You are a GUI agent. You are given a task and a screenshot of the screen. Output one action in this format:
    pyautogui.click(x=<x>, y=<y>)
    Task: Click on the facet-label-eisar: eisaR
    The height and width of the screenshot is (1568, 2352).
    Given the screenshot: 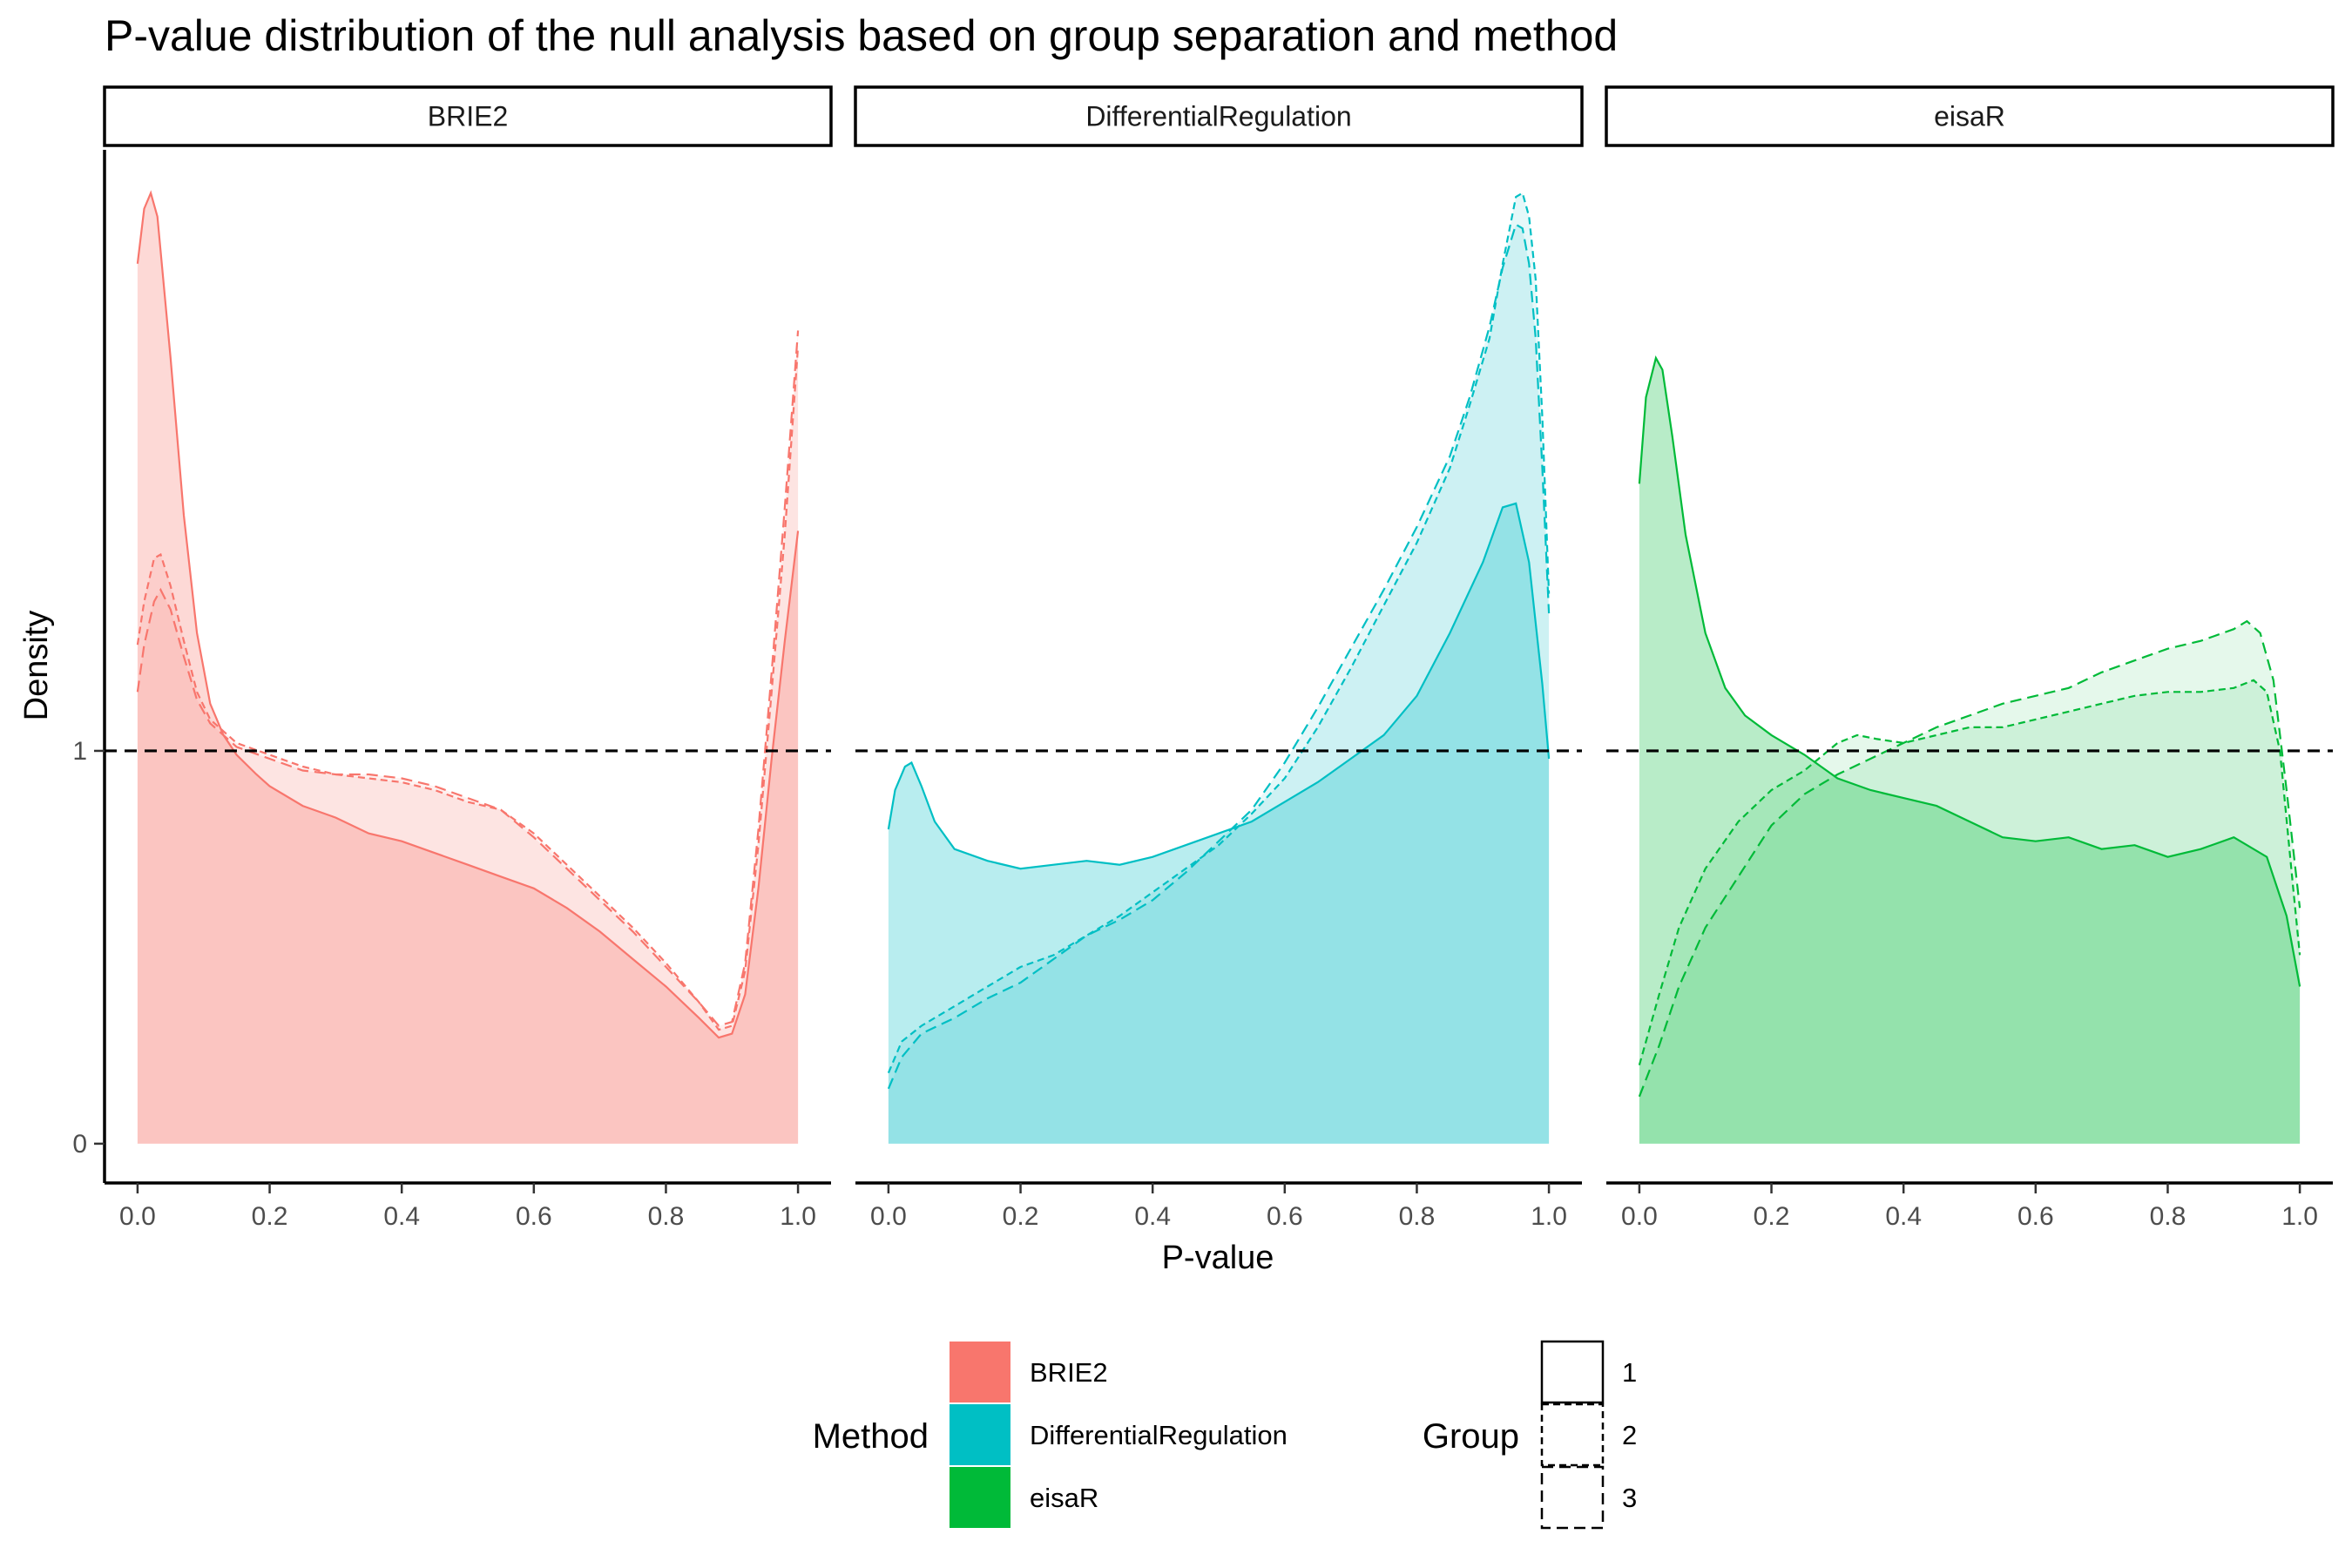 What is the action you would take?
    pyautogui.click(x=1970, y=116)
    